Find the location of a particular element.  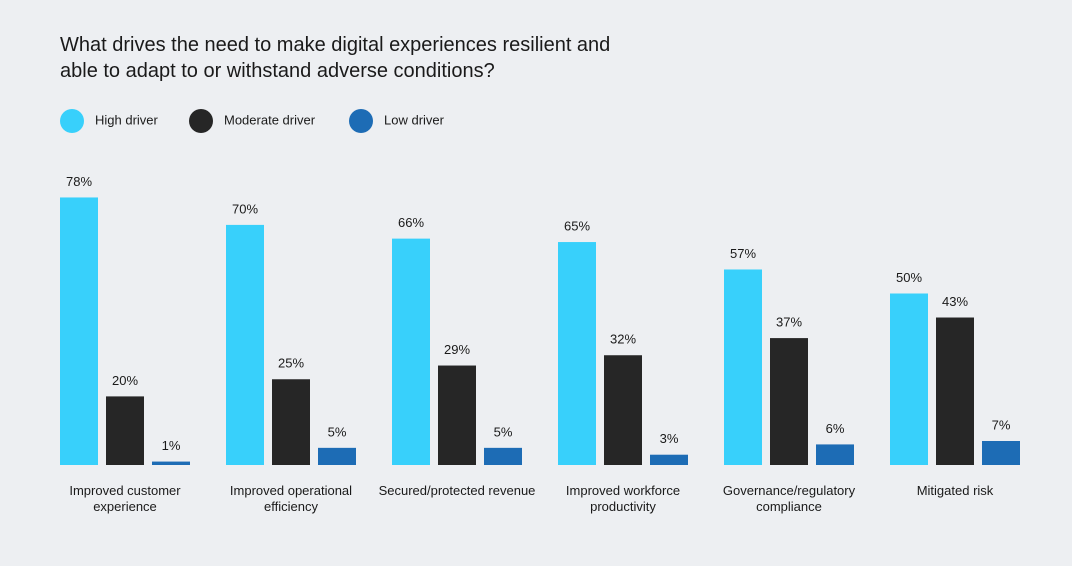

legend-label: High driver is located at coordinates (127, 119).